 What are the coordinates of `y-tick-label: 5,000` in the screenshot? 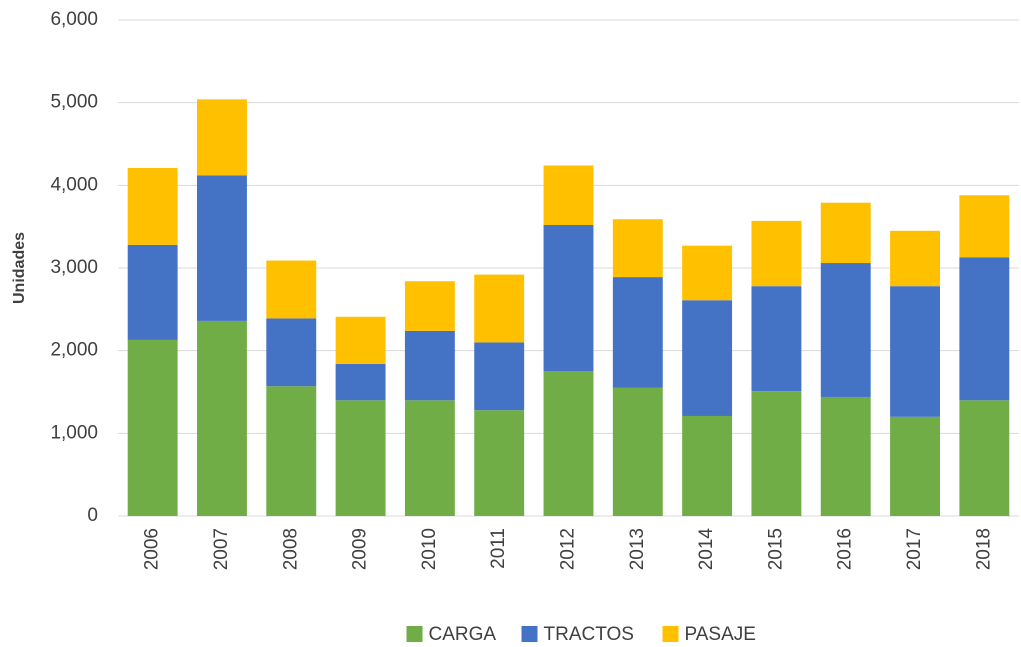 It's located at (74, 102).